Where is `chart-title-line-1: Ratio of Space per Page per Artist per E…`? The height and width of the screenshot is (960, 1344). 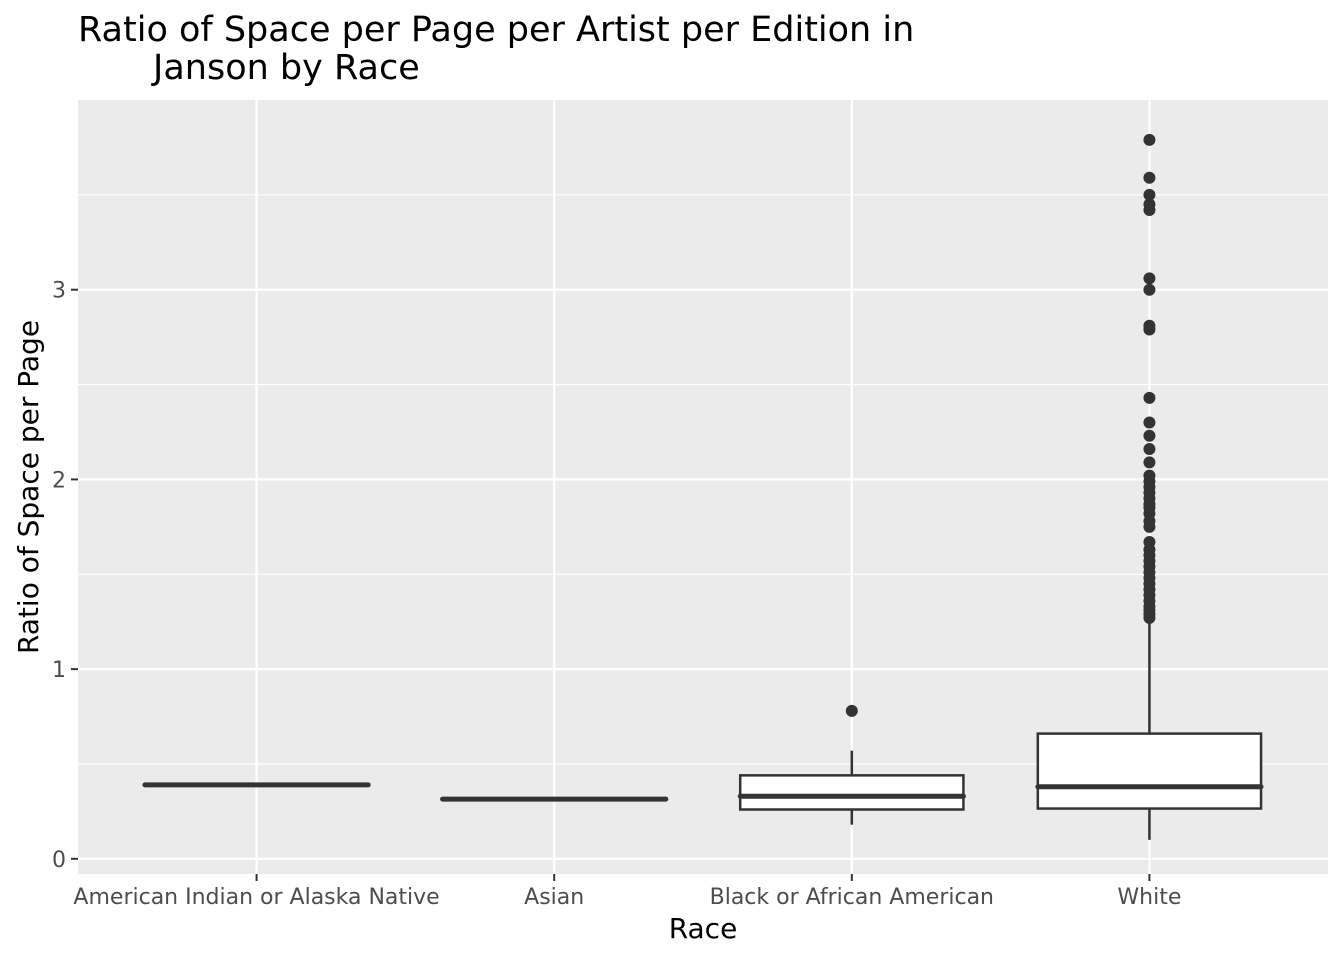
chart-title-line-1: Ratio of Space per Page per Artist per E… is located at coordinates (496, 30).